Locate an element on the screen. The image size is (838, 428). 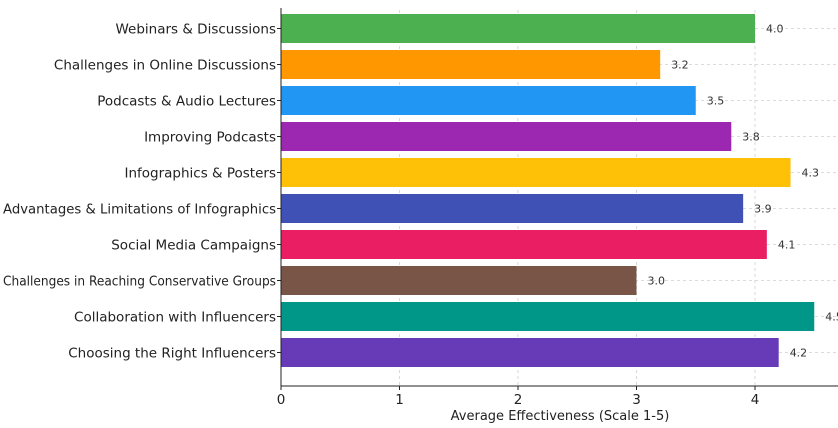
category-label: Collaboration with Influencers is located at coordinates (175, 318).